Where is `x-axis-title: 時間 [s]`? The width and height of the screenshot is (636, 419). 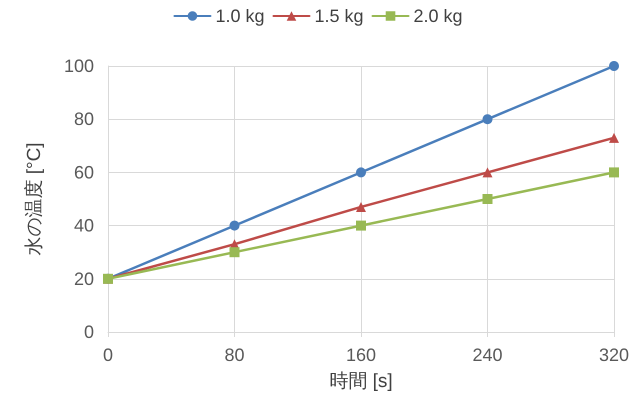 x-axis-title: 時間 [s] is located at coordinates (361, 381).